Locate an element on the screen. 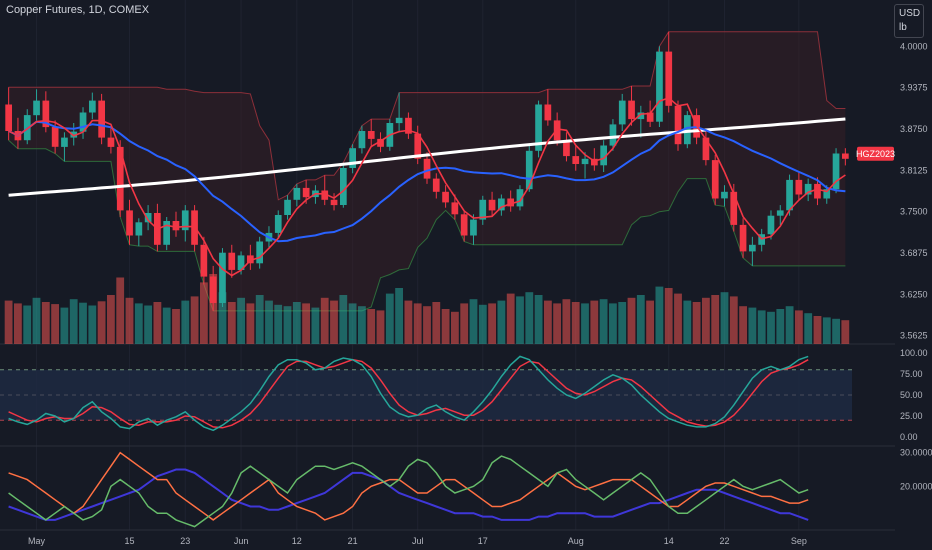  time-tick-label: 21 is located at coordinates (353, 541).